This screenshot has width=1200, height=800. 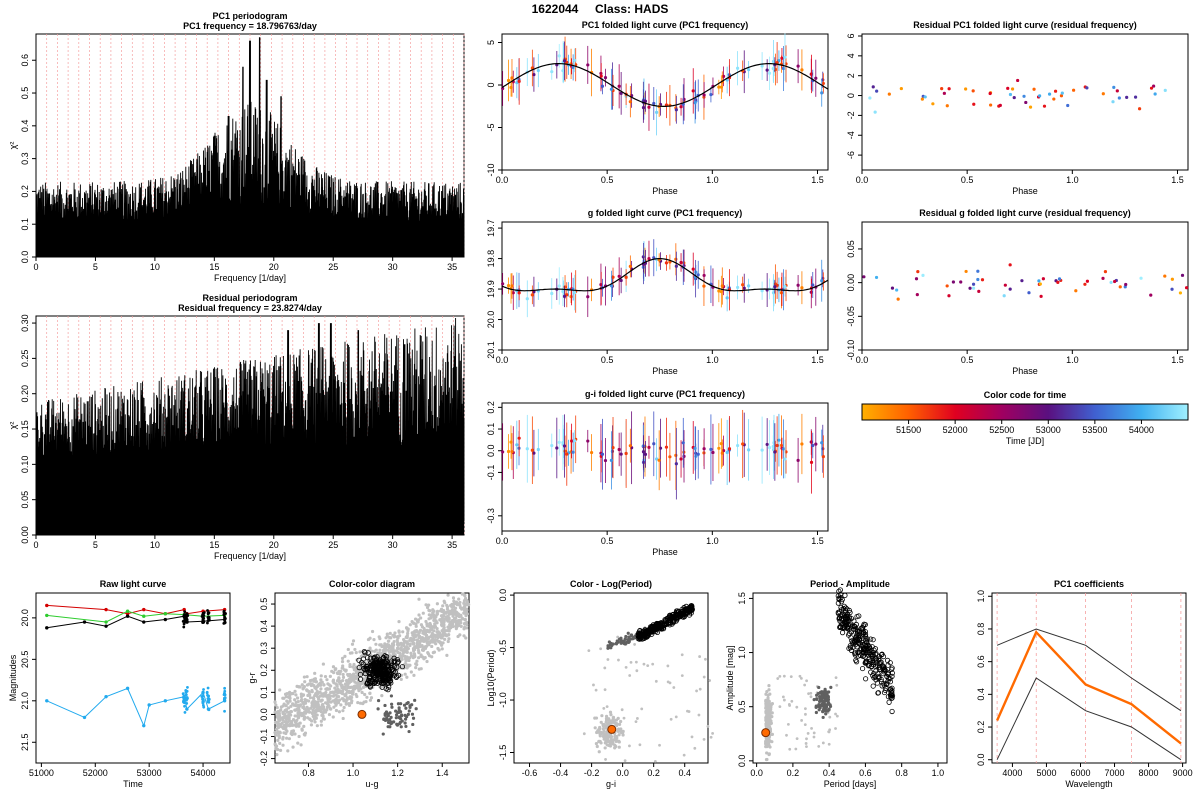 What do you see at coordinates (607, 541) in the screenshot?
I see `gi_folded-x-tick-label: 0.5` at bounding box center [607, 541].